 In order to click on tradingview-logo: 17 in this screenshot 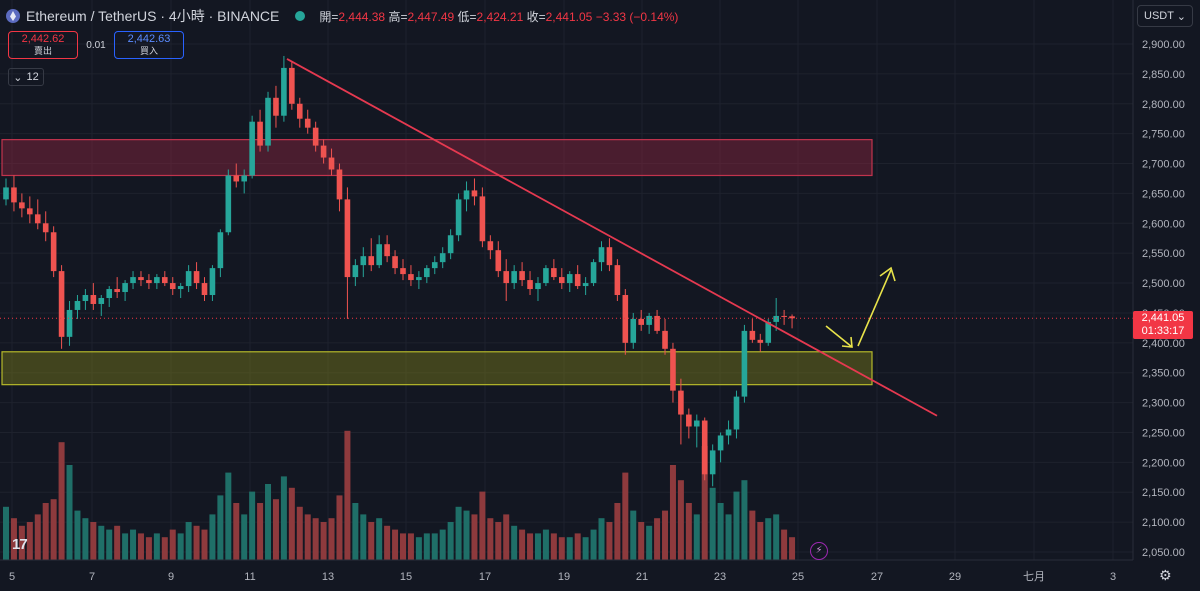, I will do `click(20, 544)`.